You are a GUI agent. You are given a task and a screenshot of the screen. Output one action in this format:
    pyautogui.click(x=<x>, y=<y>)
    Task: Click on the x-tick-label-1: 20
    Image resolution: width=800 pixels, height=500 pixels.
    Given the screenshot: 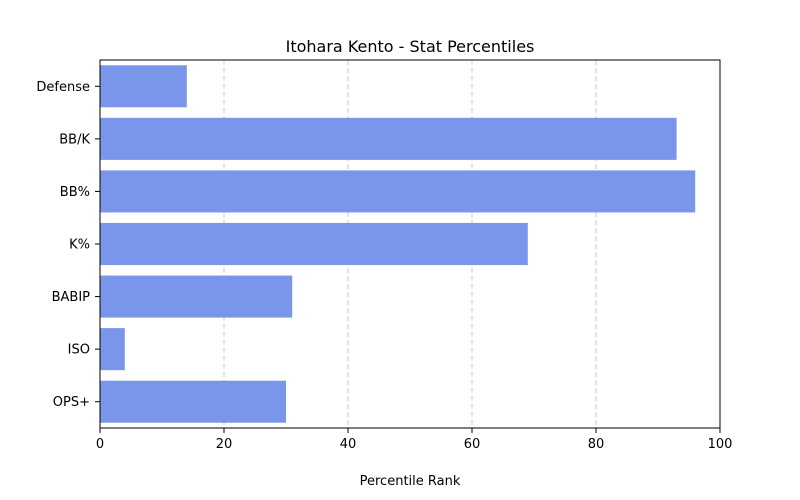 What is the action you would take?
    pyautogui.click(x=224, y=444)
    